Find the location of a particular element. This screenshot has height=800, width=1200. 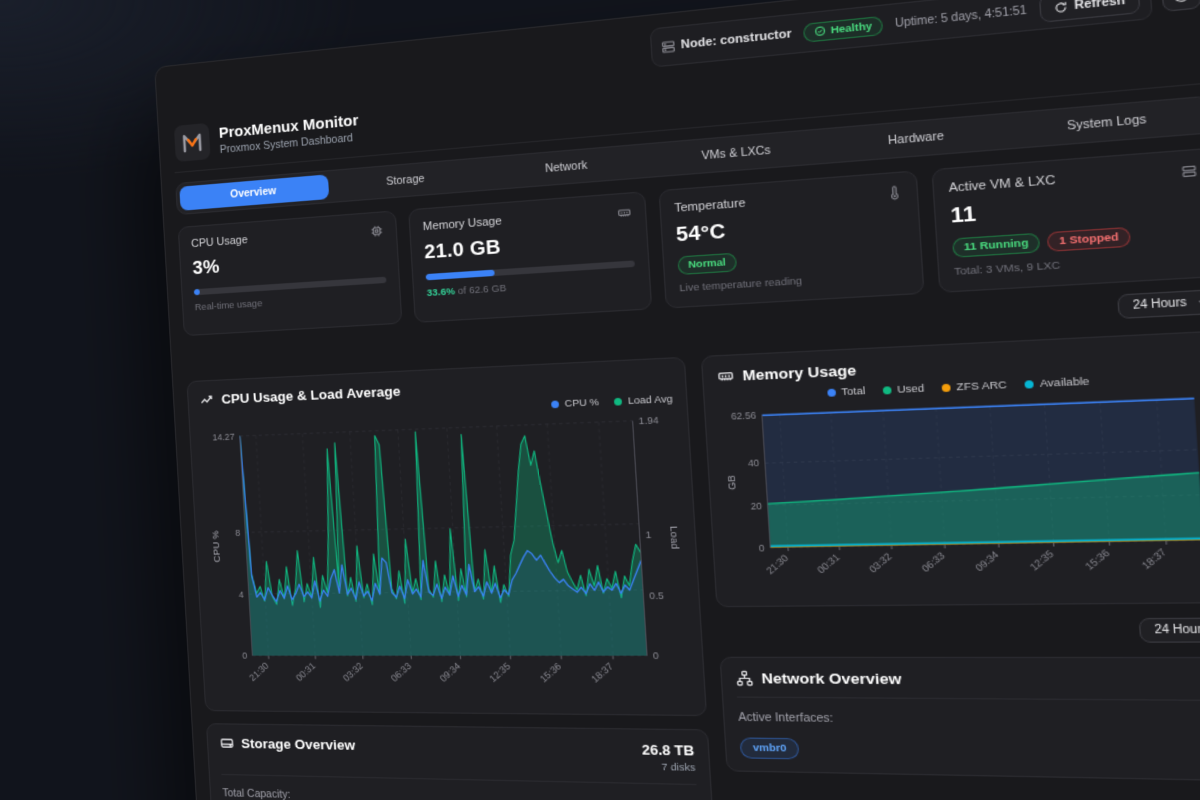

app-logo is located at coordinates (192, 142).